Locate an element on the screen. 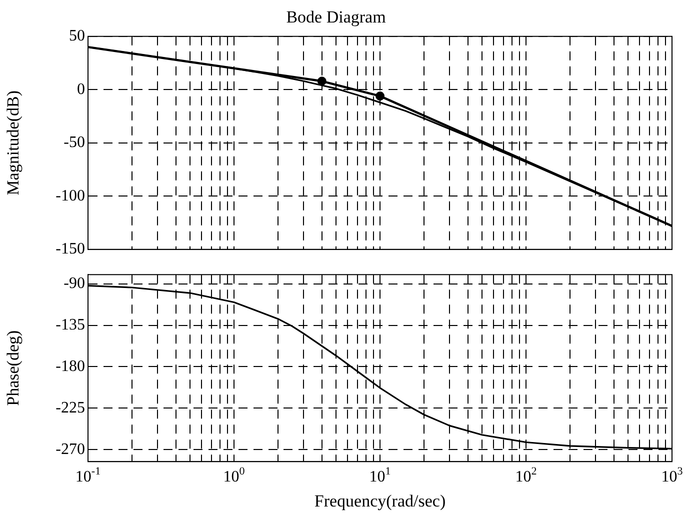 The width and height of the screenshot is (690, 518). x-axis-title: Frequency(rad/sec) is located at coordinates (380, 500).